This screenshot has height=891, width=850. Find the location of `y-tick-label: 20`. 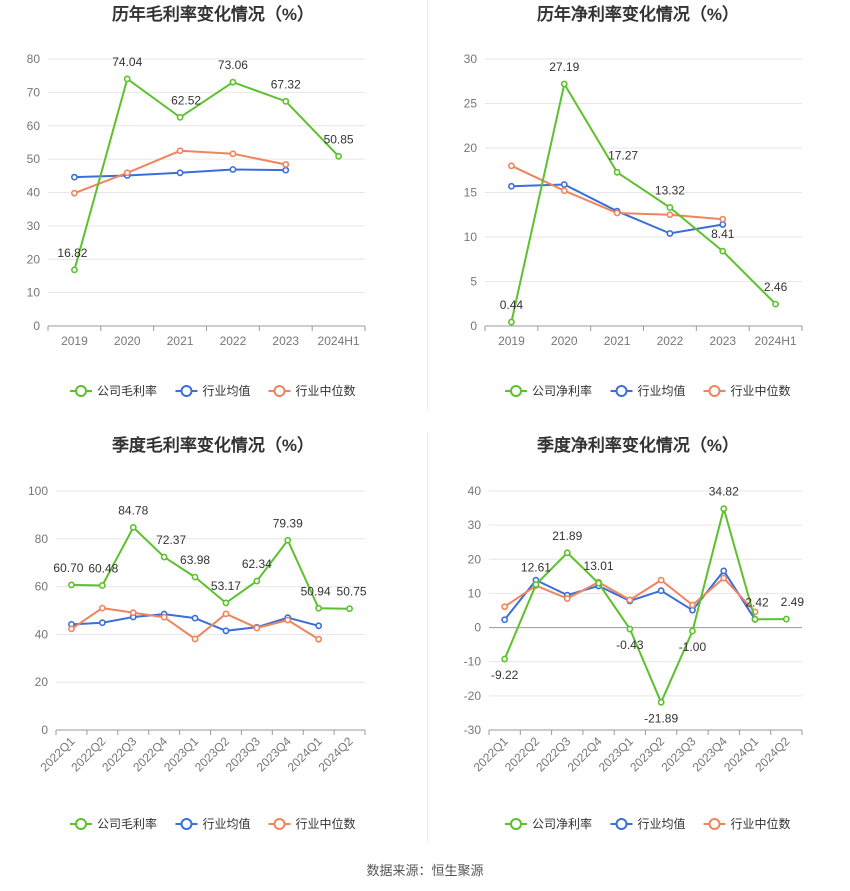

y-tick-label: 20 is located at coordinates (471, 148).